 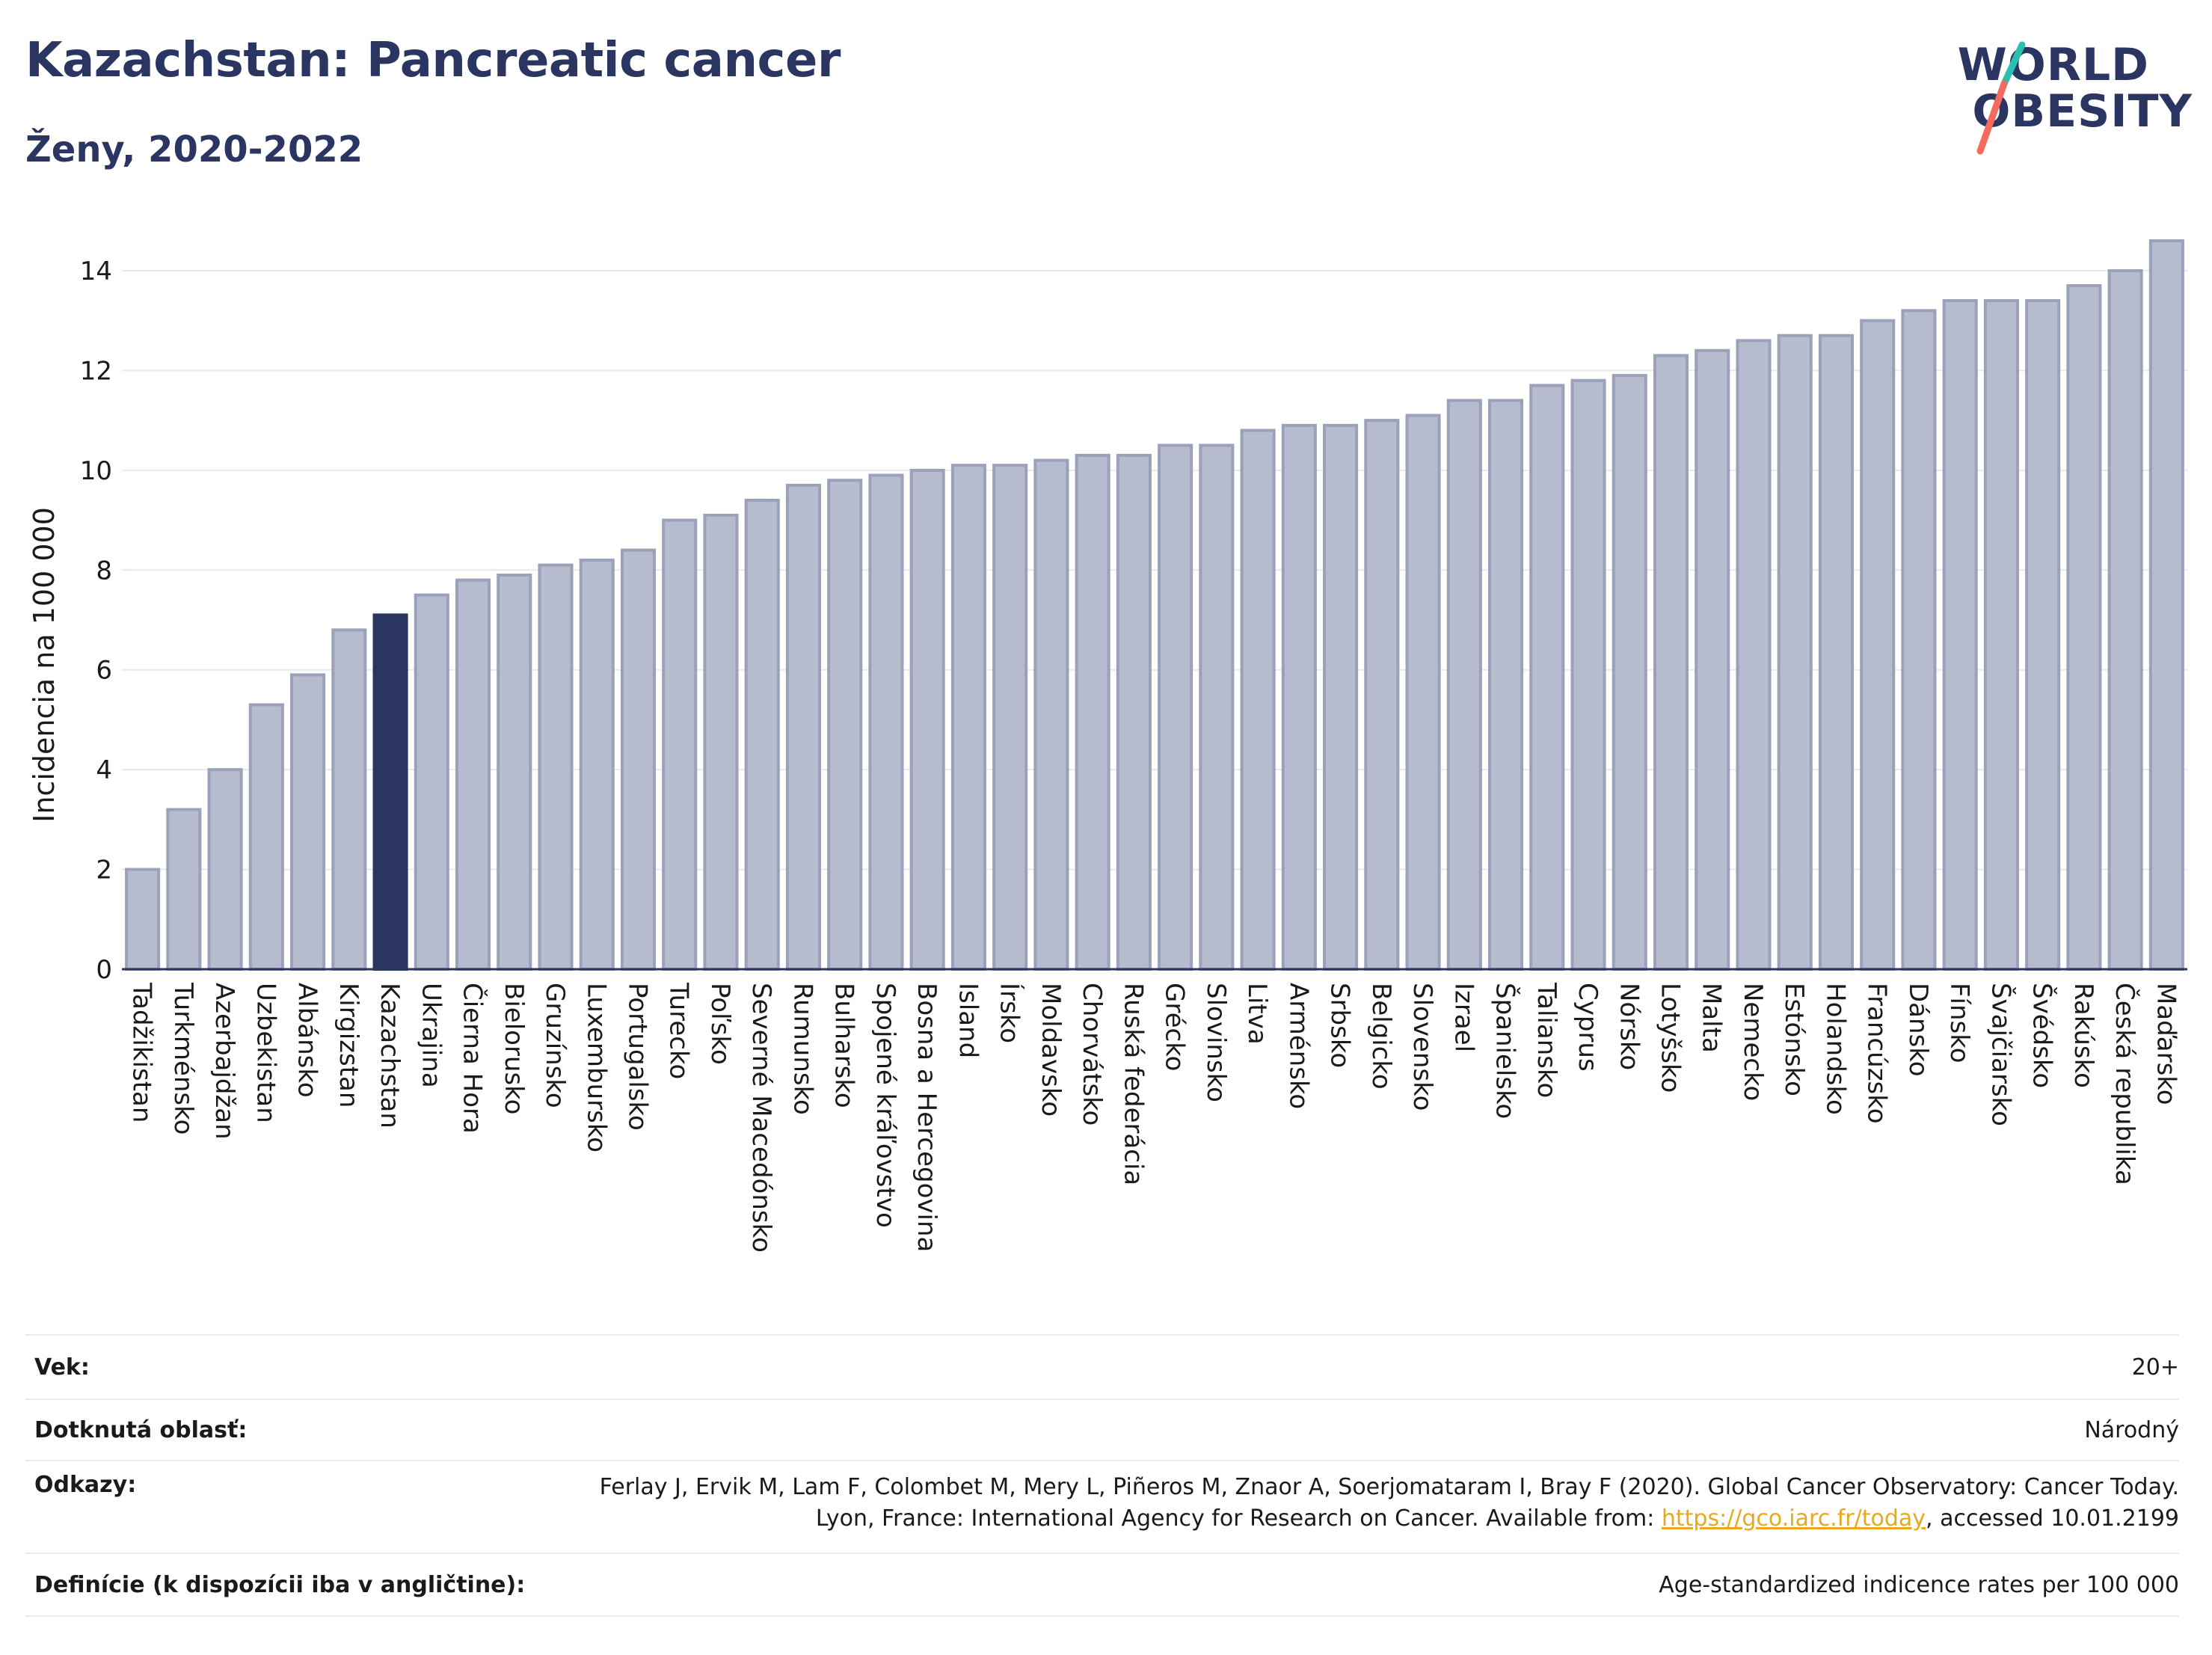 What do you see at coordinates (431, 1035) in the screenshot?
I see `x-tick-label: Ukrajina` at bounding box center [431, 1035].